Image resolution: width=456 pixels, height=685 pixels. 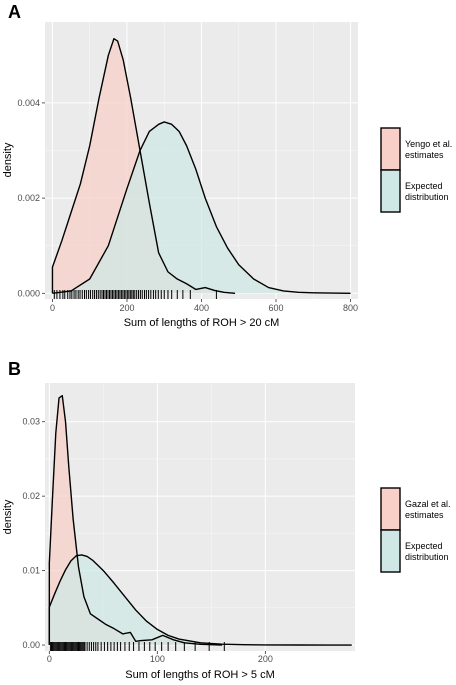 What do you see at coordinates (199, 675) in the screenshot?
I see `x-axis-title-b: Sum of lengths of ROH > 5 cM` at bounding box center [199, 675].